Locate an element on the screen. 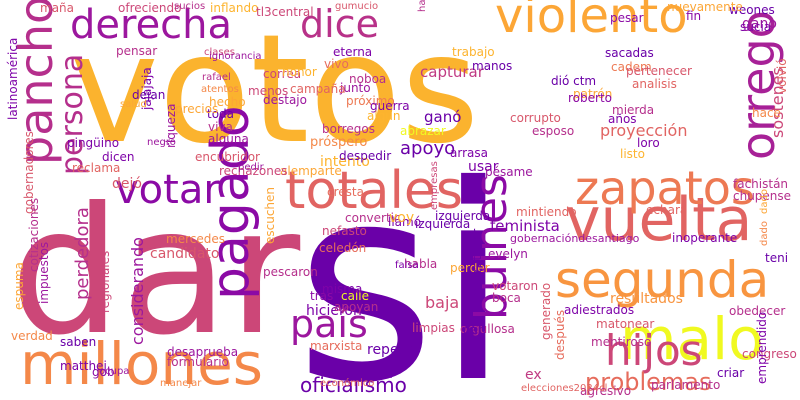 Image resolution: width=800 pixels, height=400 pixels. word-21: problemas is located at coordinates (648, 382).